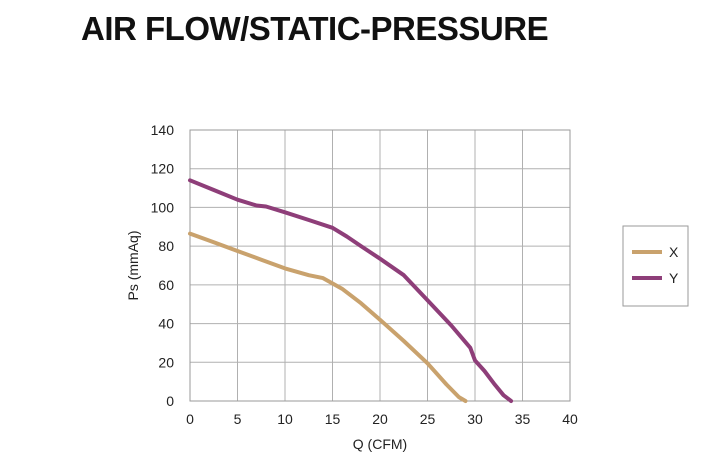 Image resolution: width=720 pixels, height=470 pixels. What do you see at coordinates (333, 419) in the screenshot?
I see `x-tick-label: 15` at bounding box center [333, 419].